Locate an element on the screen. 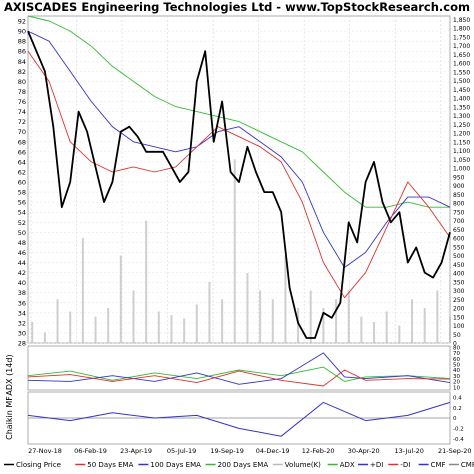 The image size is (474, 474). cmf-tick-label: -0.4 is located at coordinates (458, 440).